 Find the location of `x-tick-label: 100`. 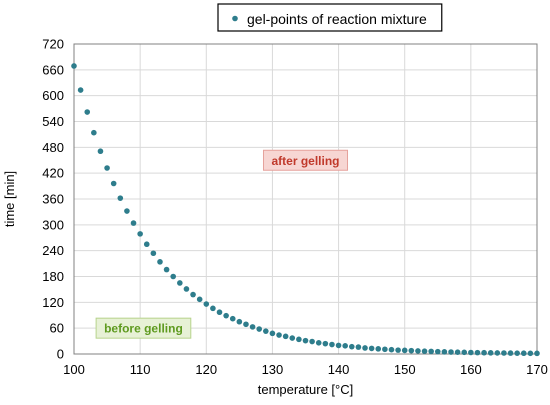

x-tick-label: 100 is located at coordinates (74, 369).